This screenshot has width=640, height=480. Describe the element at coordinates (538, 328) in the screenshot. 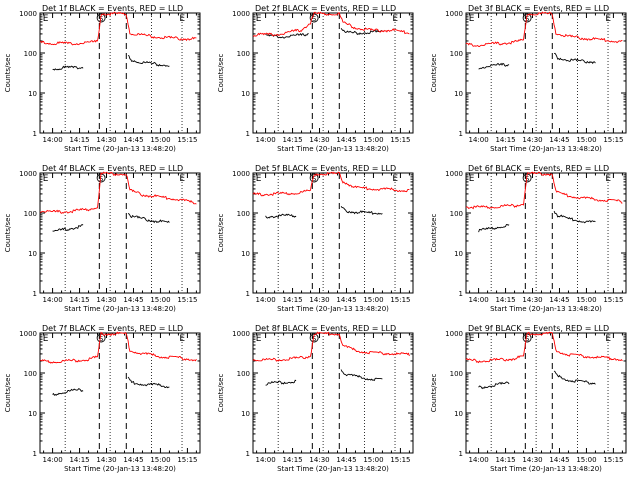

I see `panel-title: Det 9f BLACK = Events, RED = LLD` at that location.